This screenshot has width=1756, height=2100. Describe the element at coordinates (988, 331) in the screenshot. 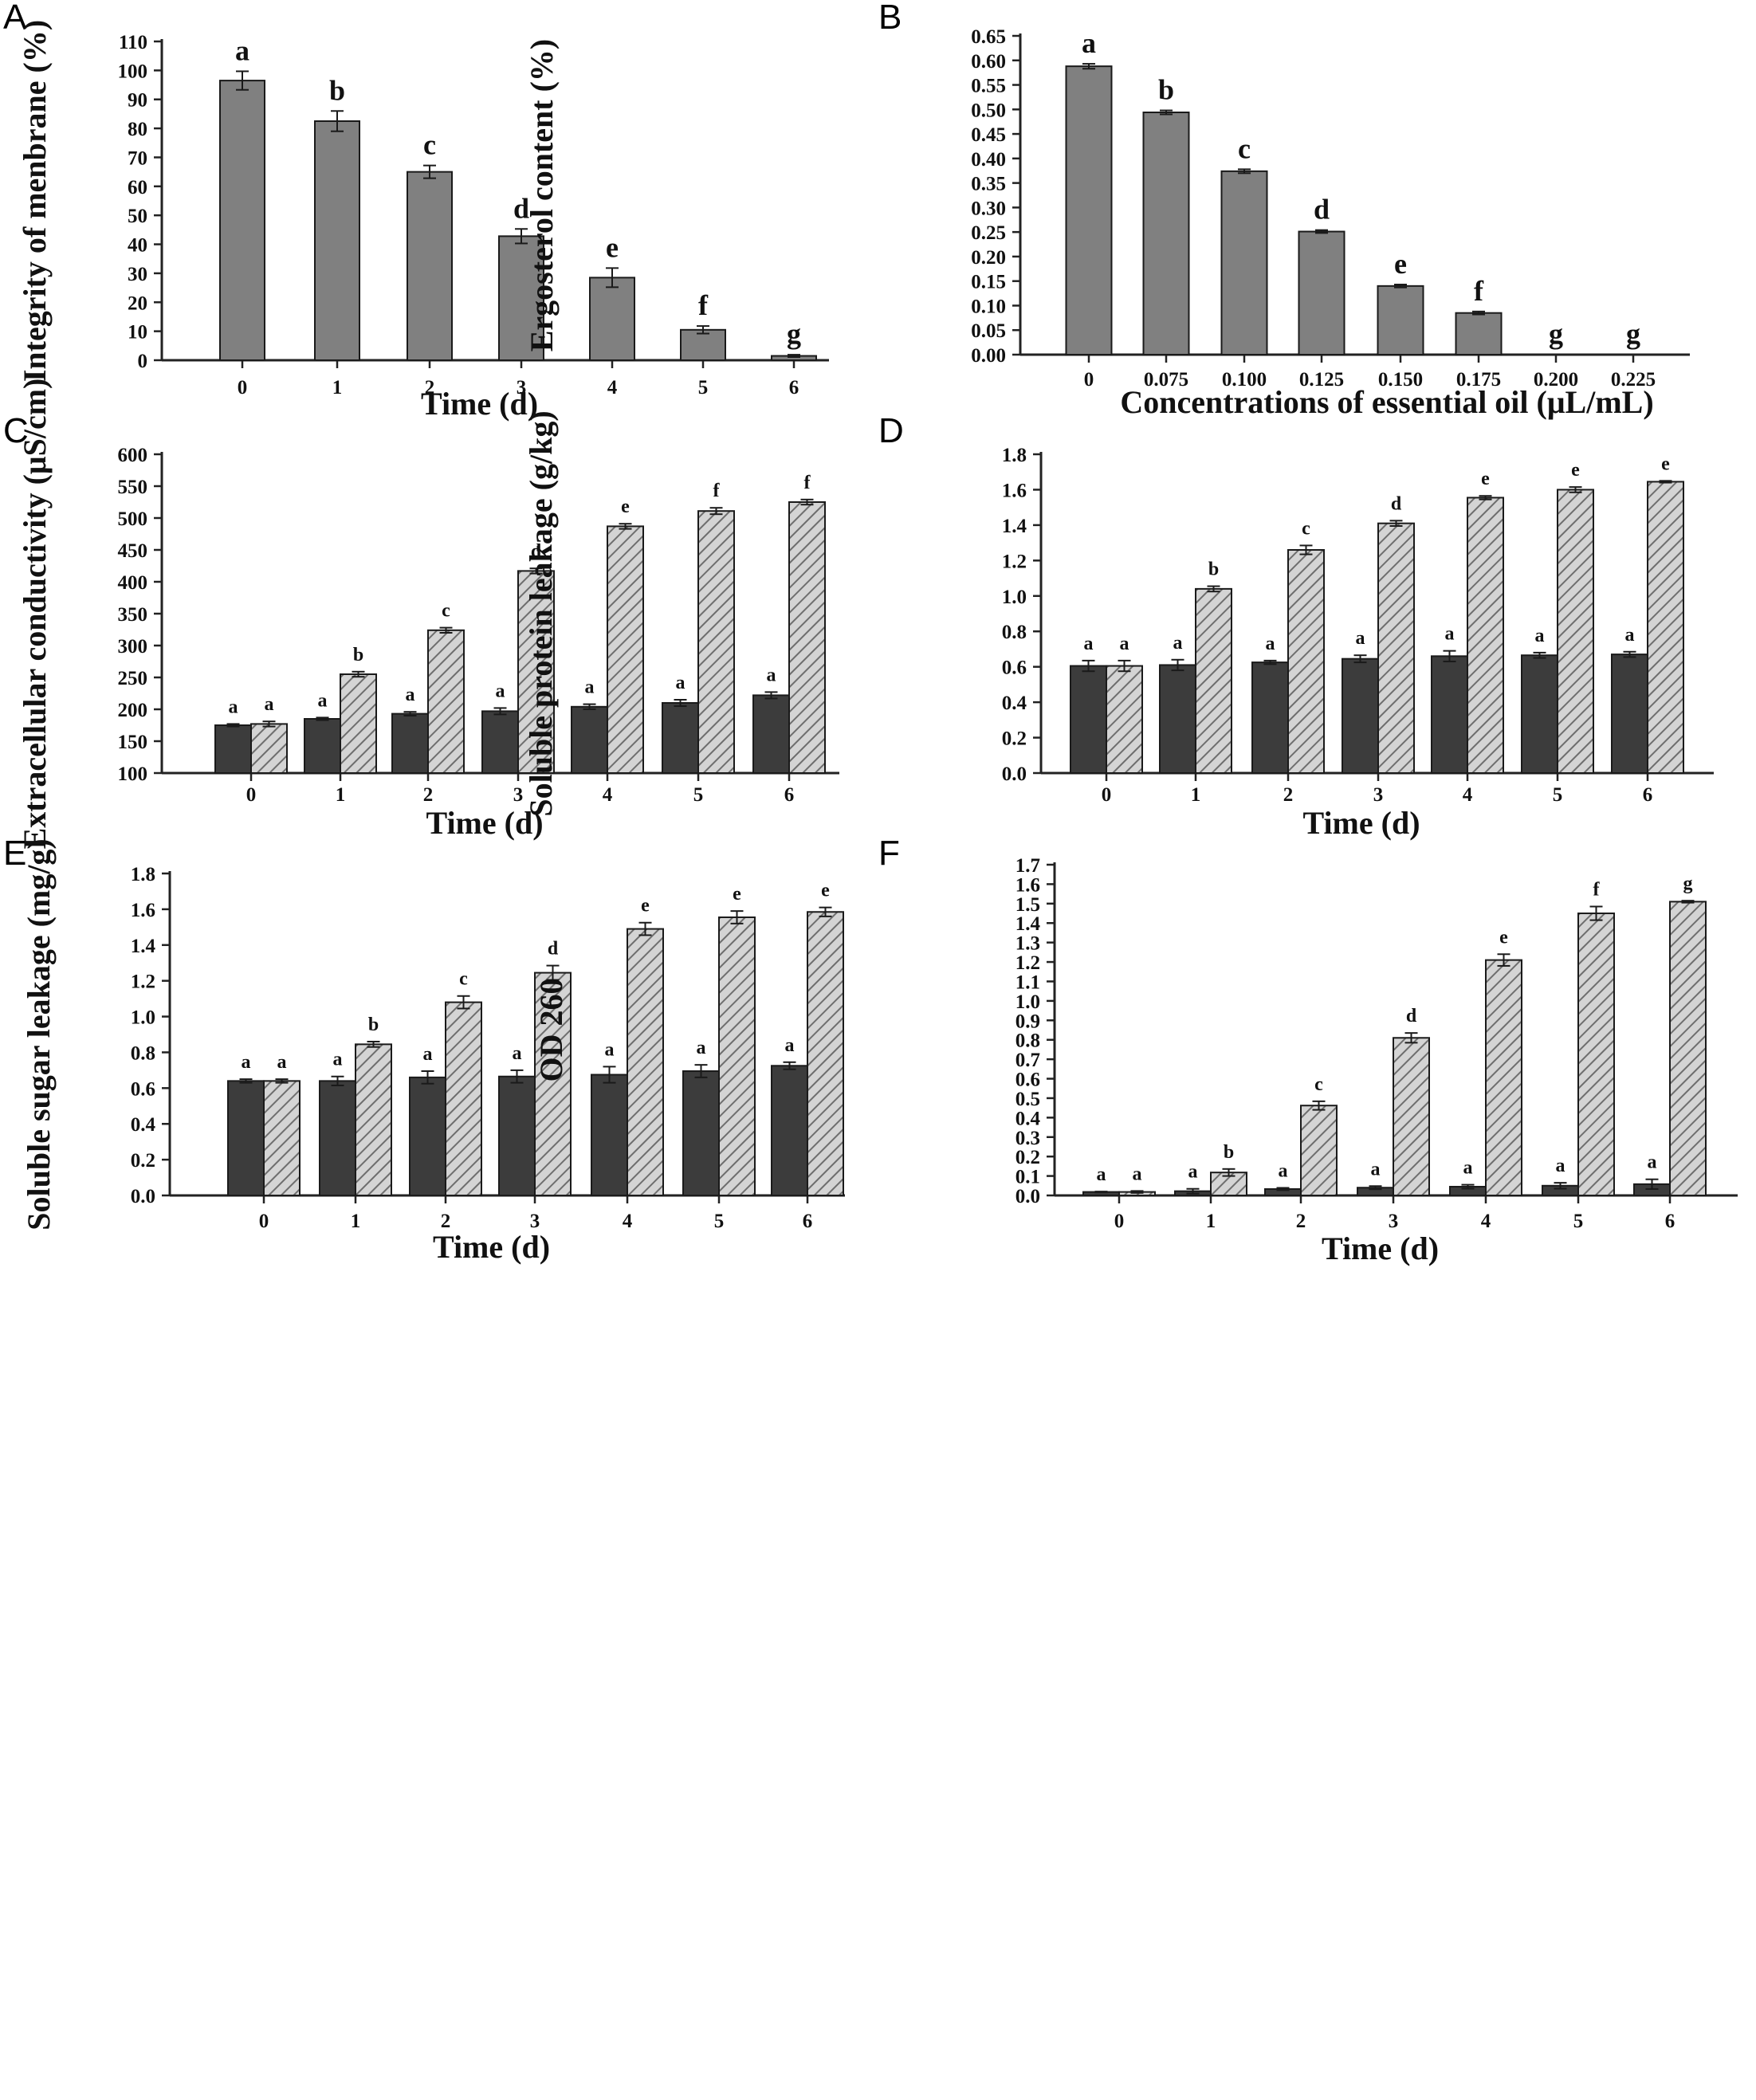

I see `y-tick-label: 0.05` at that location.